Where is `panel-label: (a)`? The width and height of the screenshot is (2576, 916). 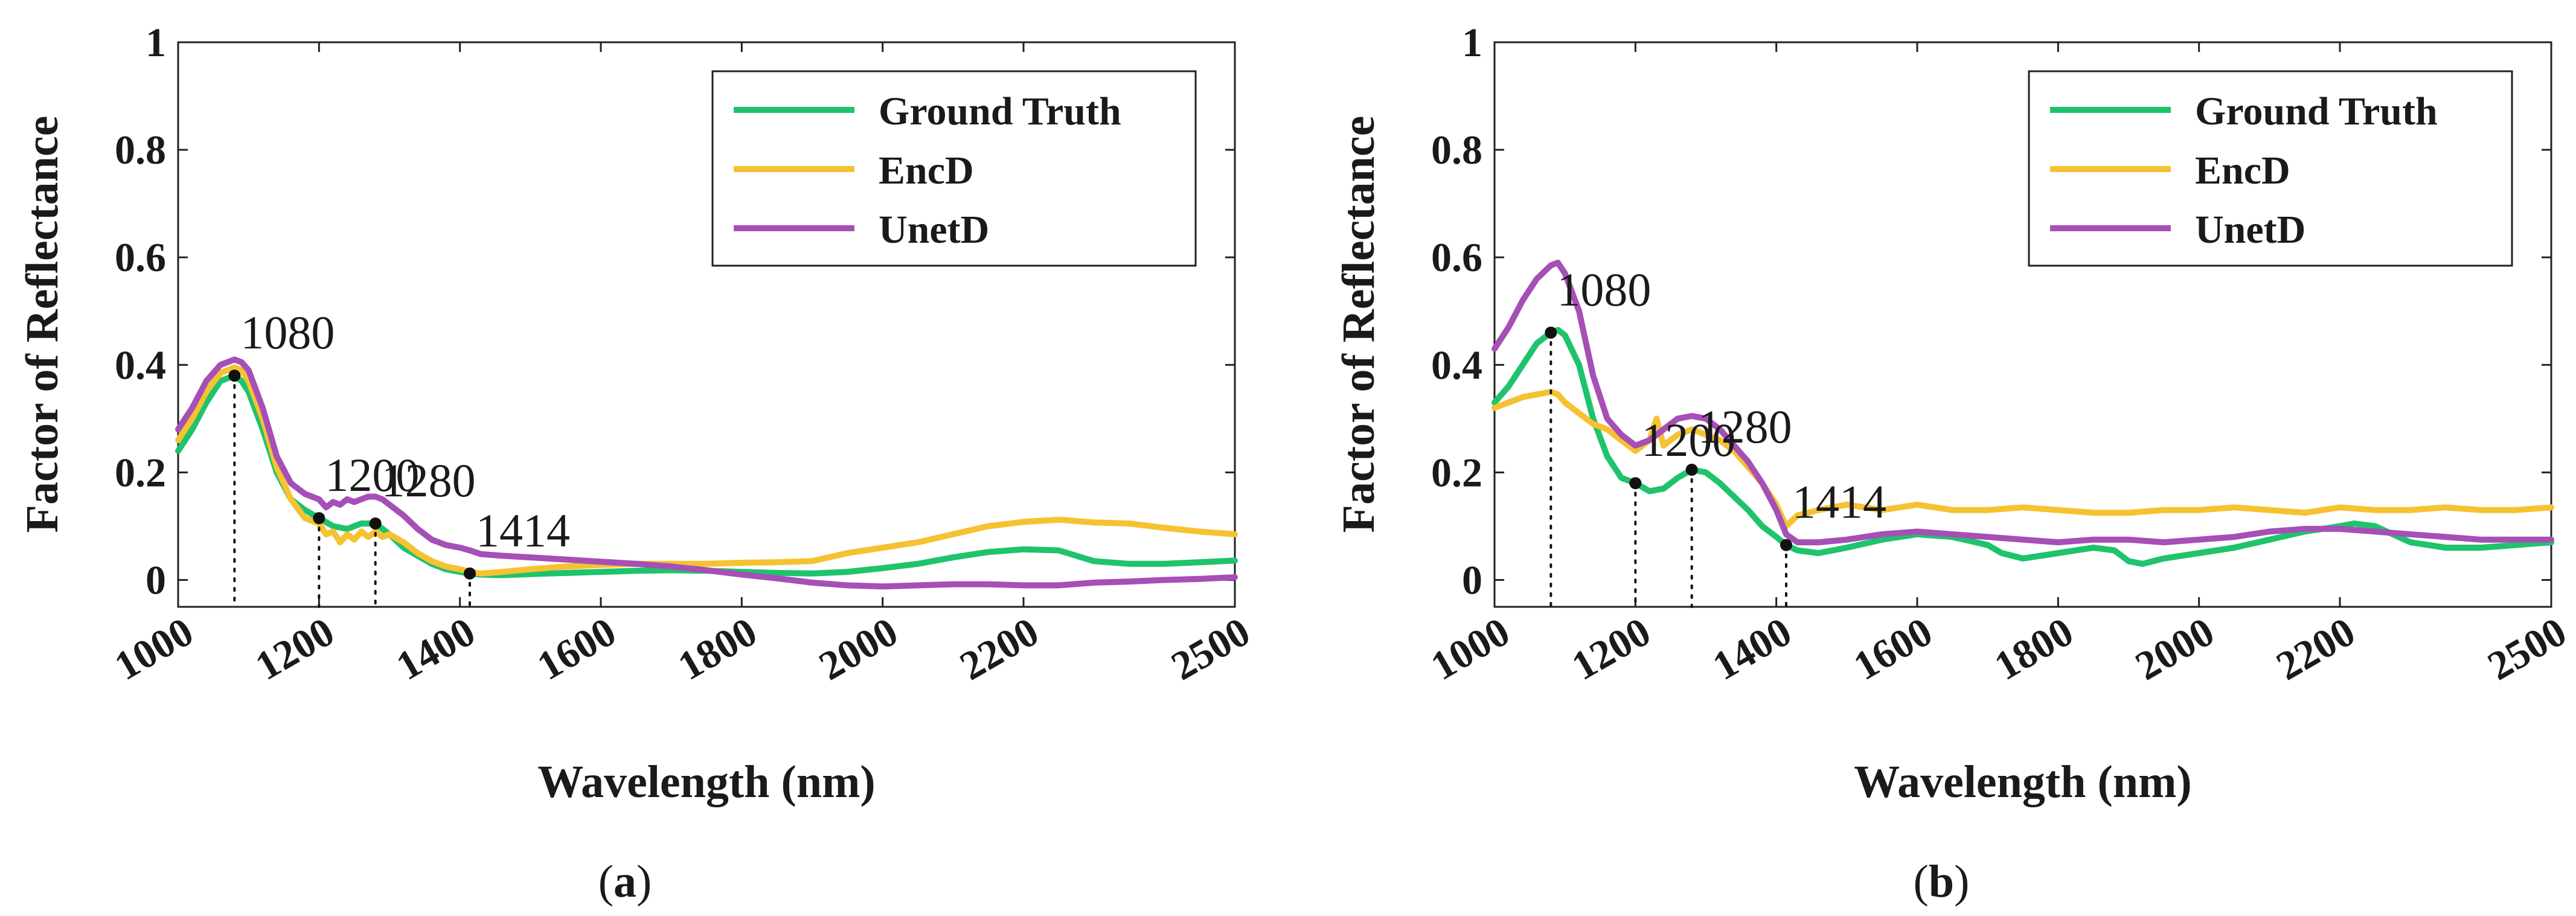 panel-label: (a) is located at coordinates (625, 881).